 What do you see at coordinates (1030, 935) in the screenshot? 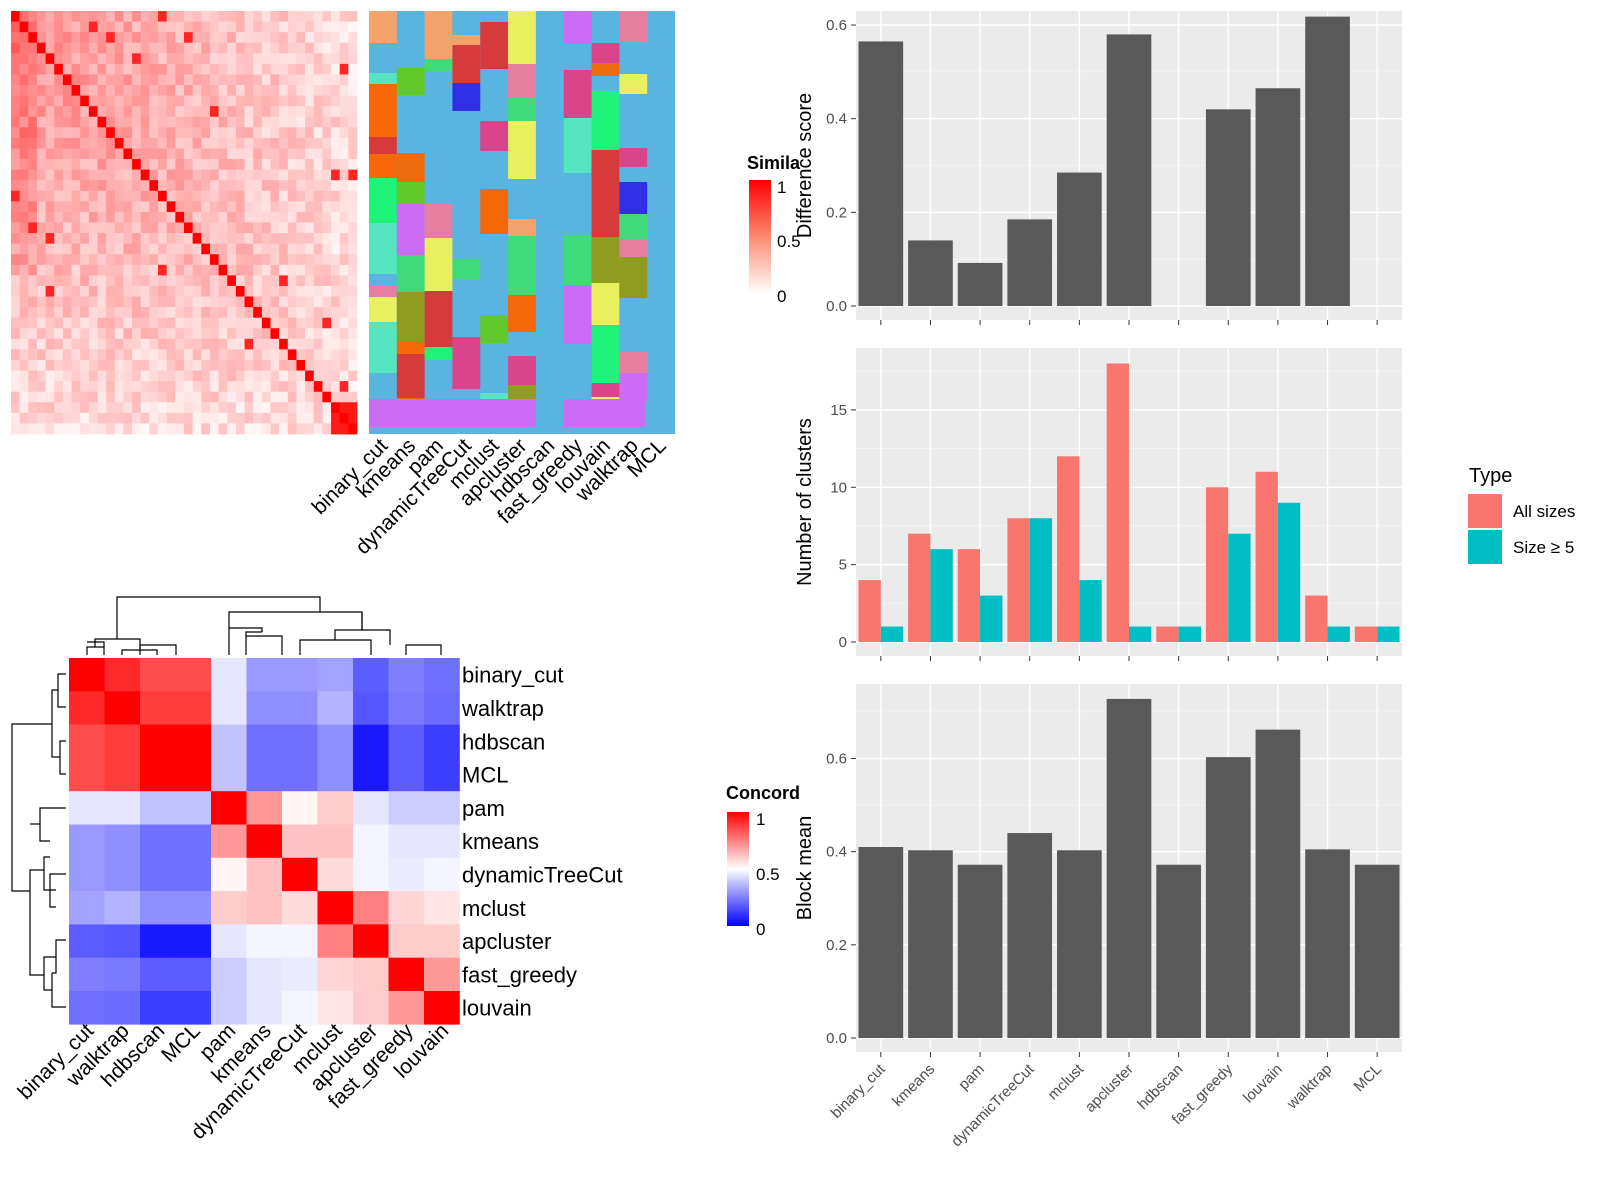
I see `bar-block-mean` at bounding box center [1030, 935].